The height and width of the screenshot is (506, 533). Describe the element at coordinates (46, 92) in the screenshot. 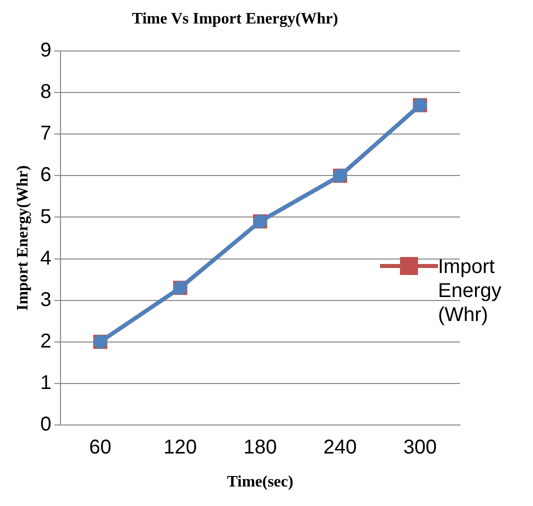

I see `y-tick-label: 8` at that location.